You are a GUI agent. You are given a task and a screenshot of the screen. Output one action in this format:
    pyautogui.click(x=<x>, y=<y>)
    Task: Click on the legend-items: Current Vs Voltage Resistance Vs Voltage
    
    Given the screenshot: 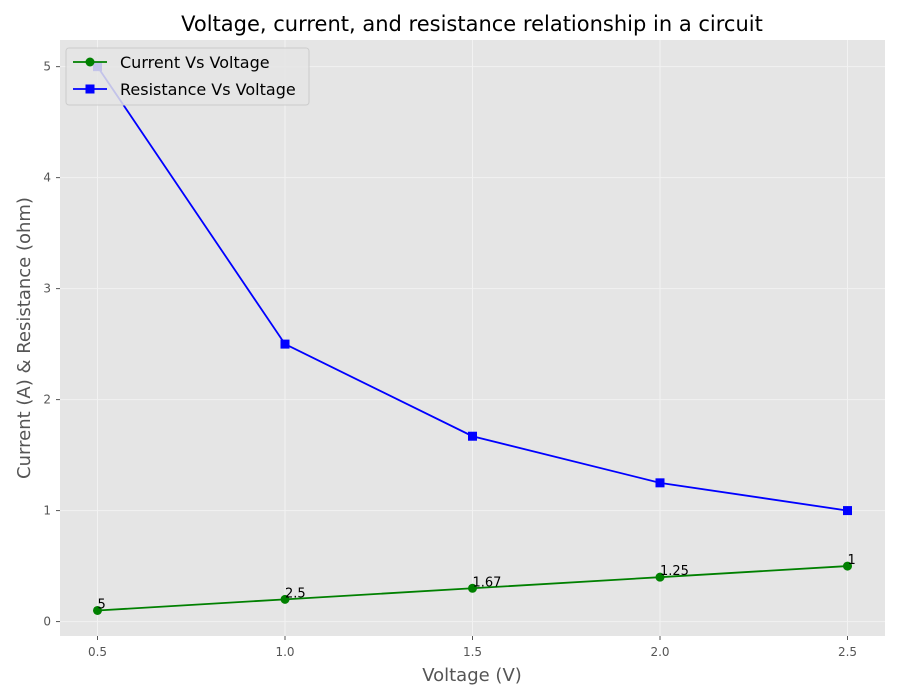 What is the action you would take?
    pyautogui.click(x=184, y=76)
    